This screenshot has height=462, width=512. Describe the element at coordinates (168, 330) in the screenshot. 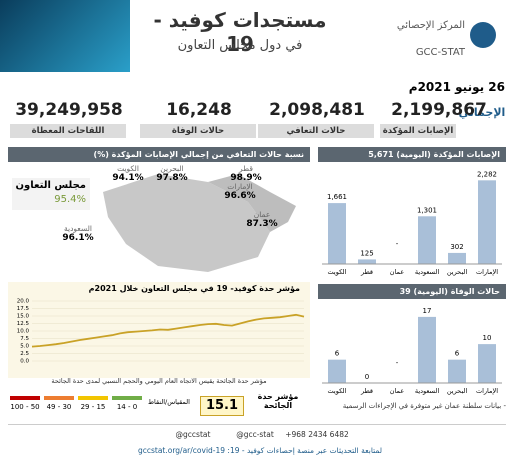

I see `index-line` at that location.